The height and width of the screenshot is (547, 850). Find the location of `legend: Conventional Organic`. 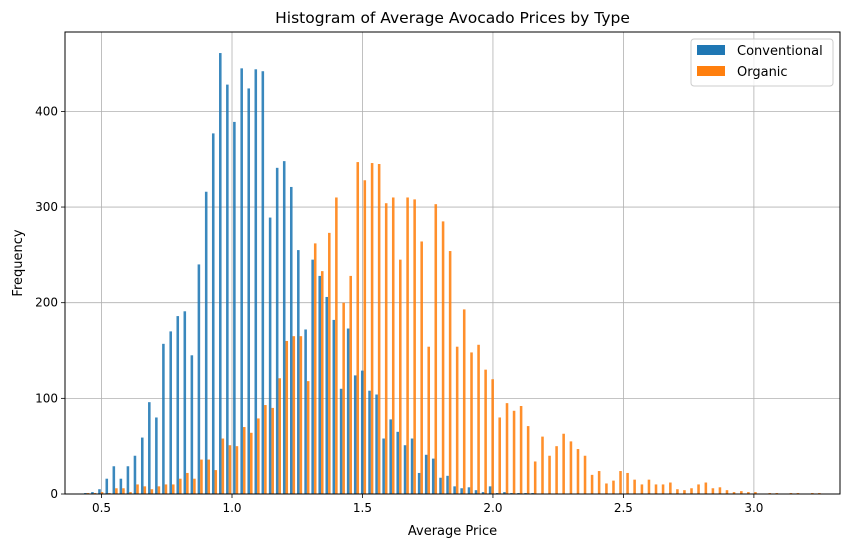

legend: Conventional Organic is located at coordinates (762, 62).